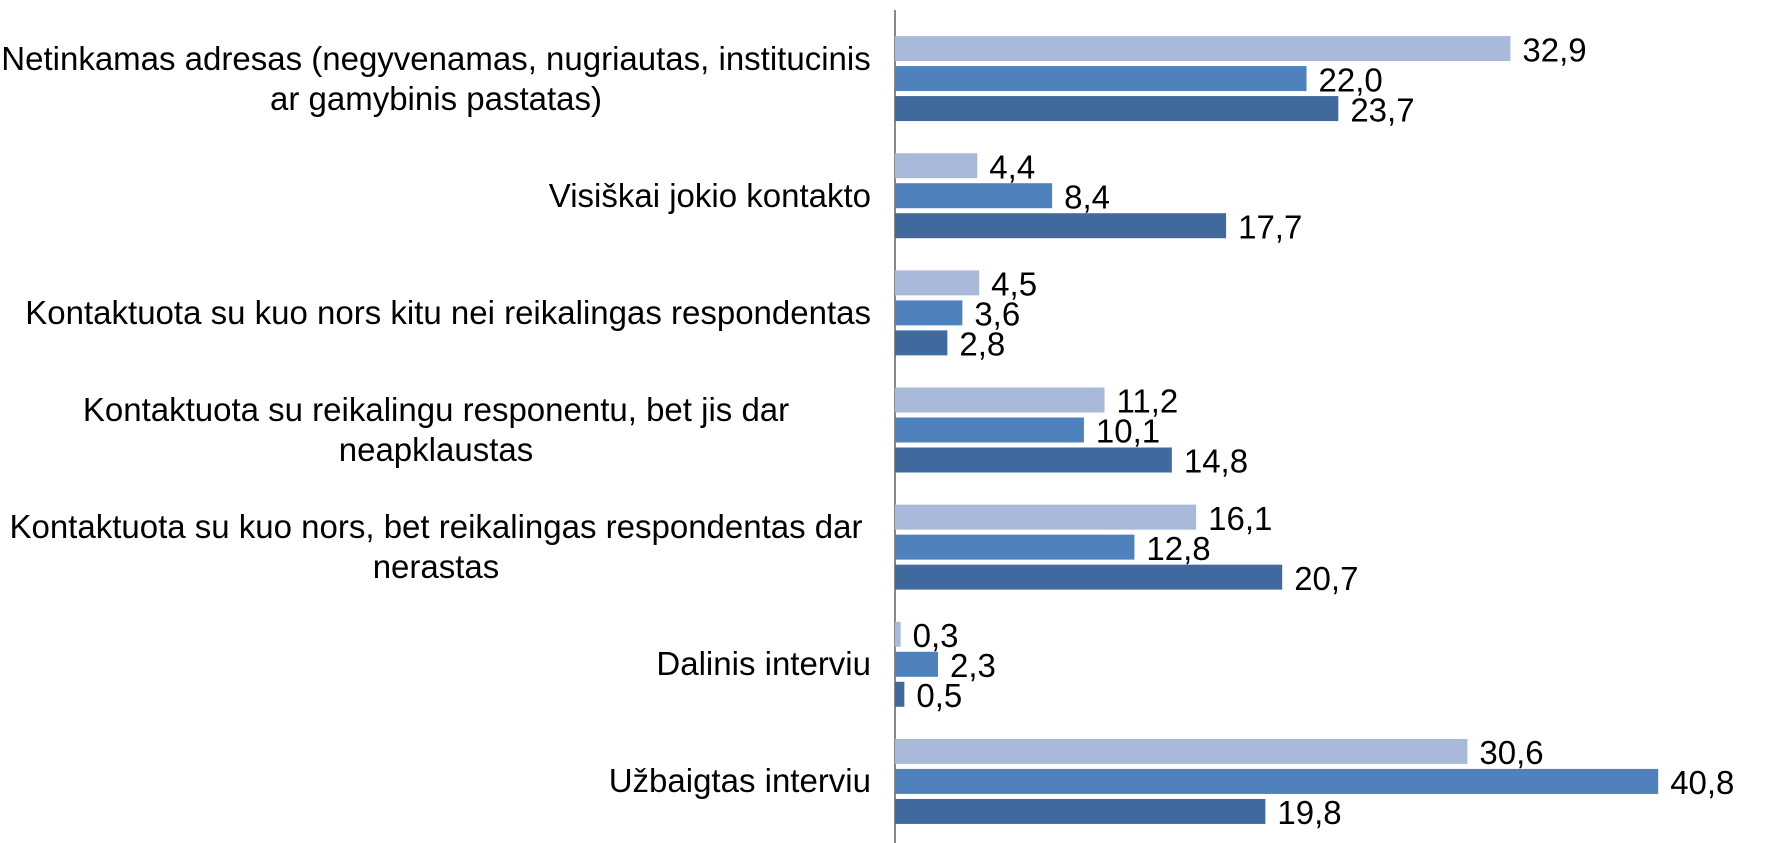 The image size is (1781, 843). What do you see at coordinates (982, 344) in the screenshot?
I see `value-label: 2,8` at bounding box center [982, 344].